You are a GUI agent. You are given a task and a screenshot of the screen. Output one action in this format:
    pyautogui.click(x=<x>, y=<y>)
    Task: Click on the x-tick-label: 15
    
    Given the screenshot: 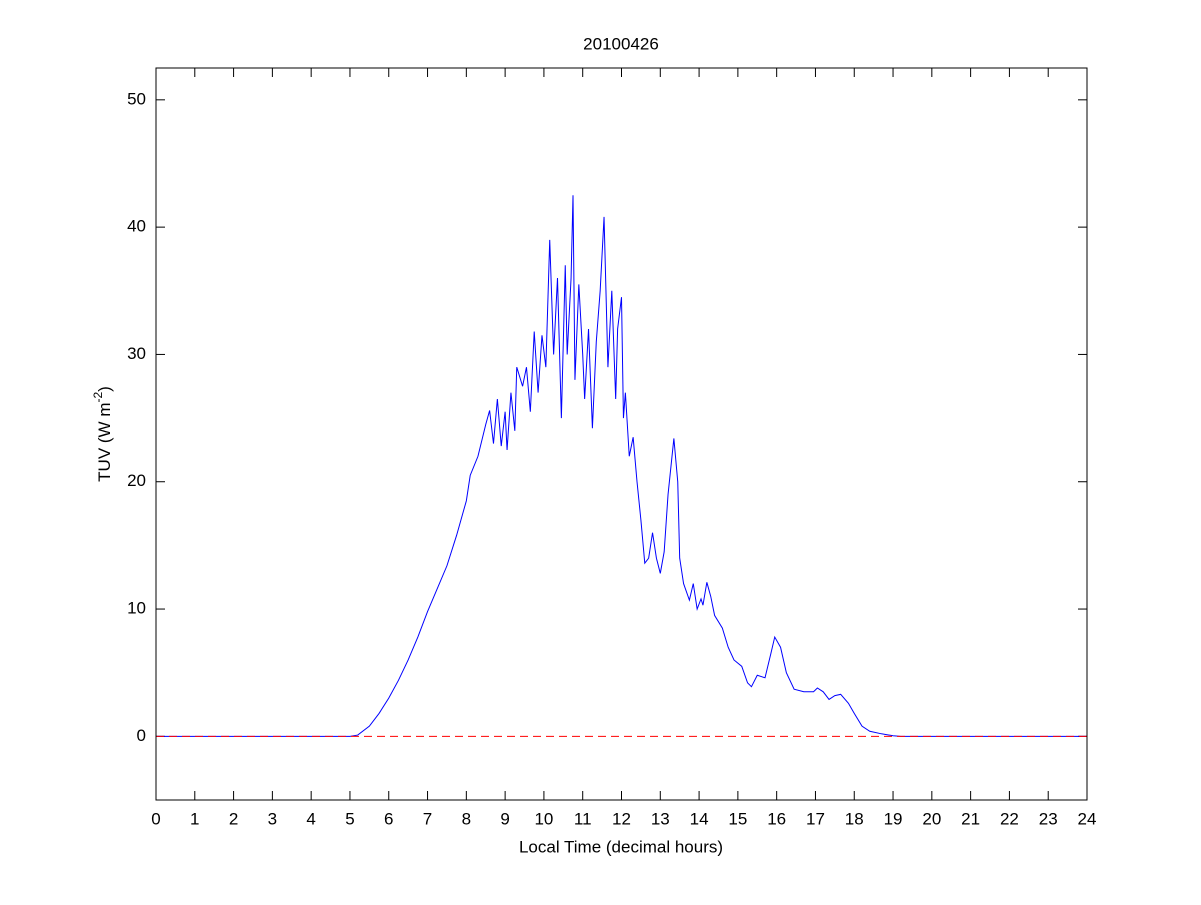 What is the action you would take?
    pyautogui.click(x=737, y=818)
    